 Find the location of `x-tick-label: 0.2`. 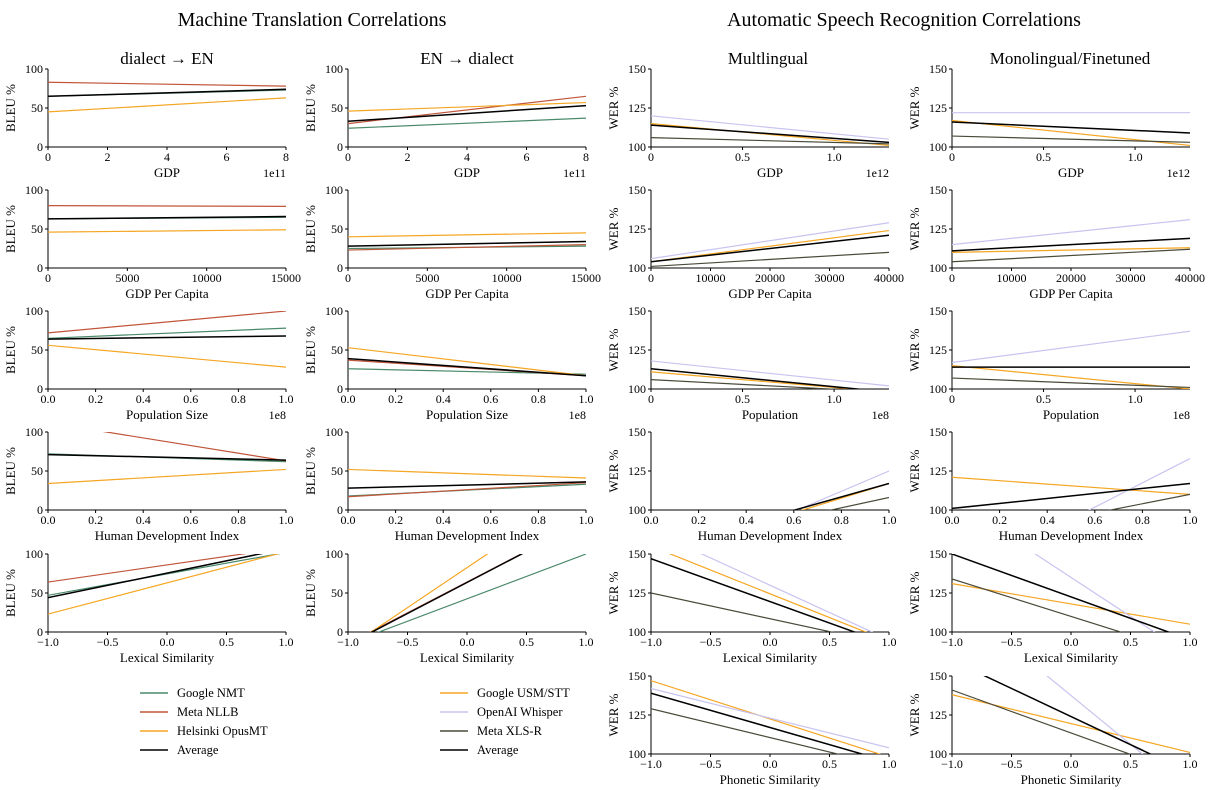

x-tick-label: 0.2 is located at coordinates (395, 520).